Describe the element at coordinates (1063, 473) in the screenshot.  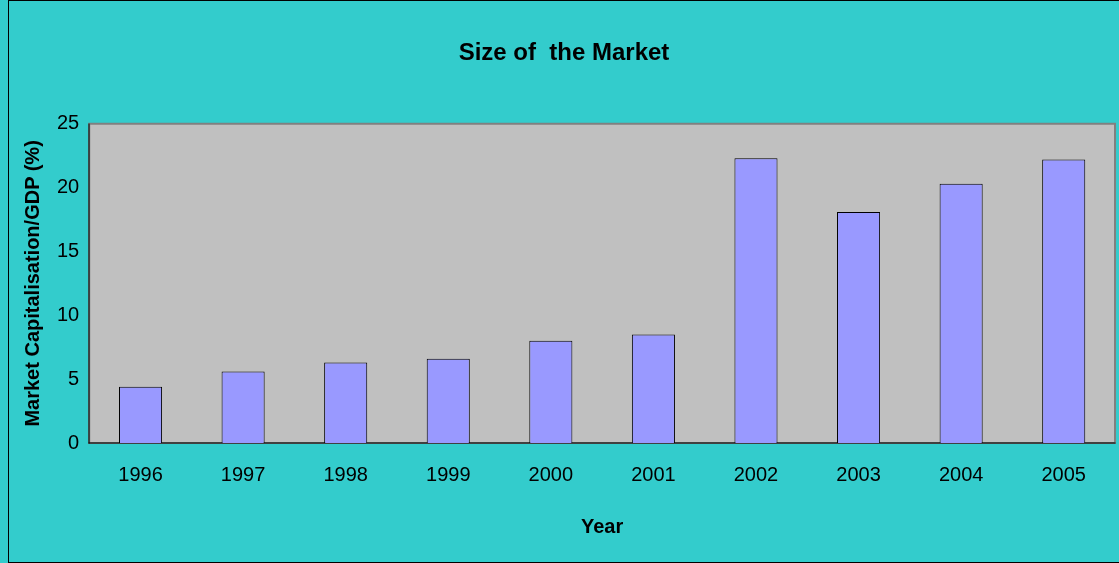
I see `x-tick-label: 2005` at that location.